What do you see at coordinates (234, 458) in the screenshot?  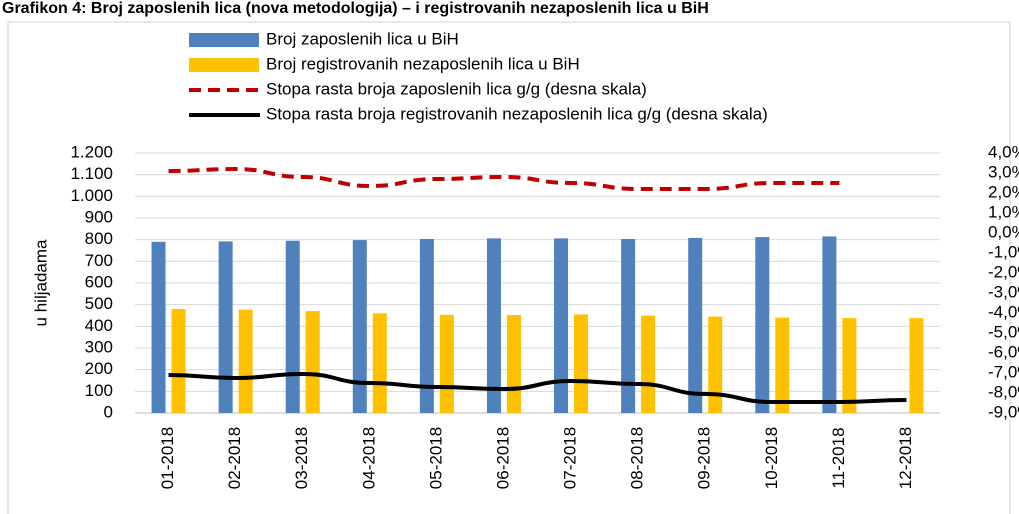 I see `x-tick-label: 02-2018` at bounding box center [234, 458].